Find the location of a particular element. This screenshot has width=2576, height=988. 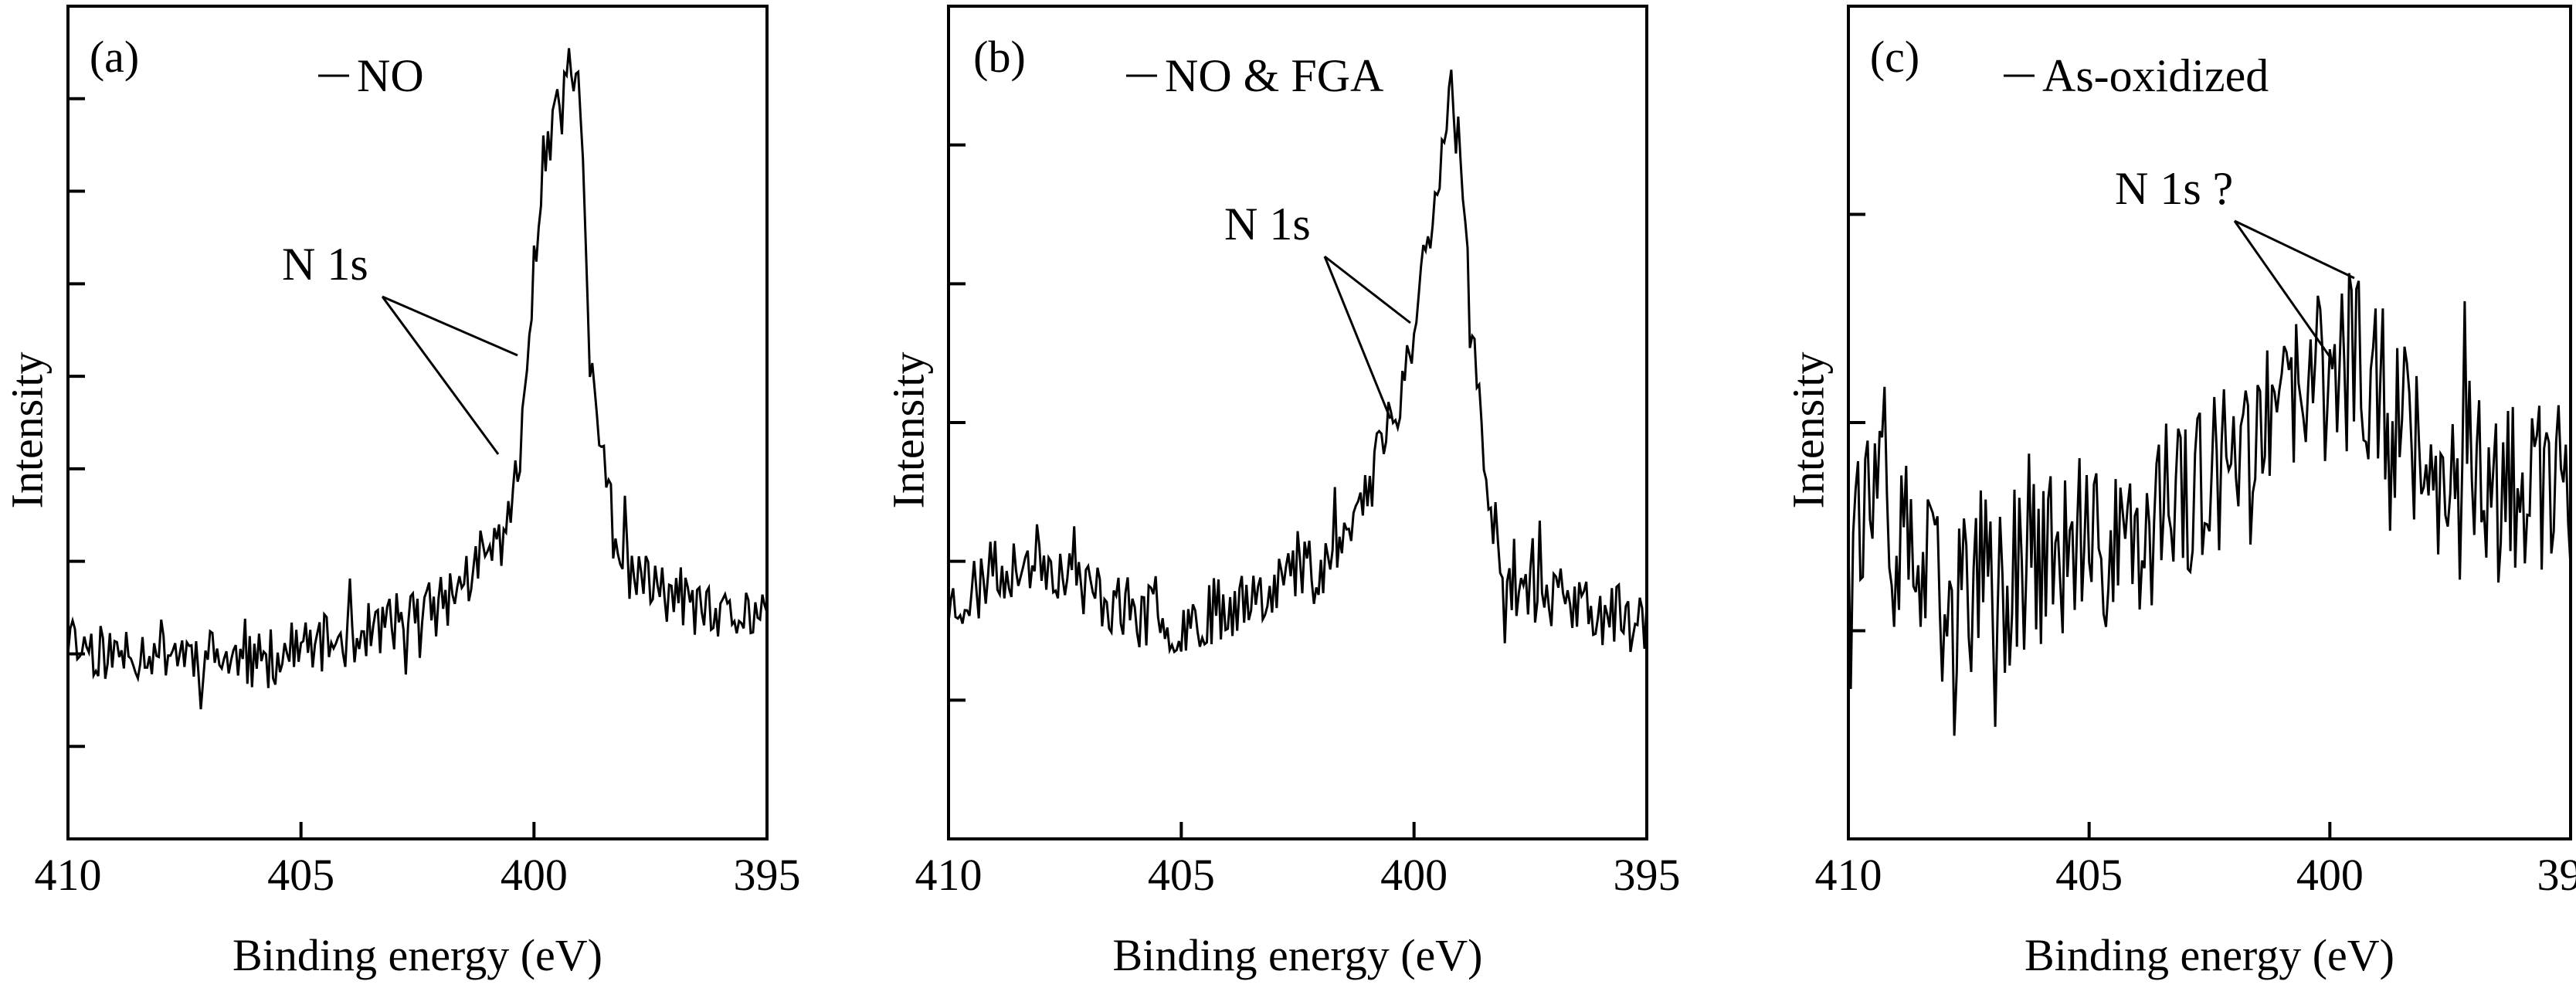

legend: NO is located at coordinates (371, 76).